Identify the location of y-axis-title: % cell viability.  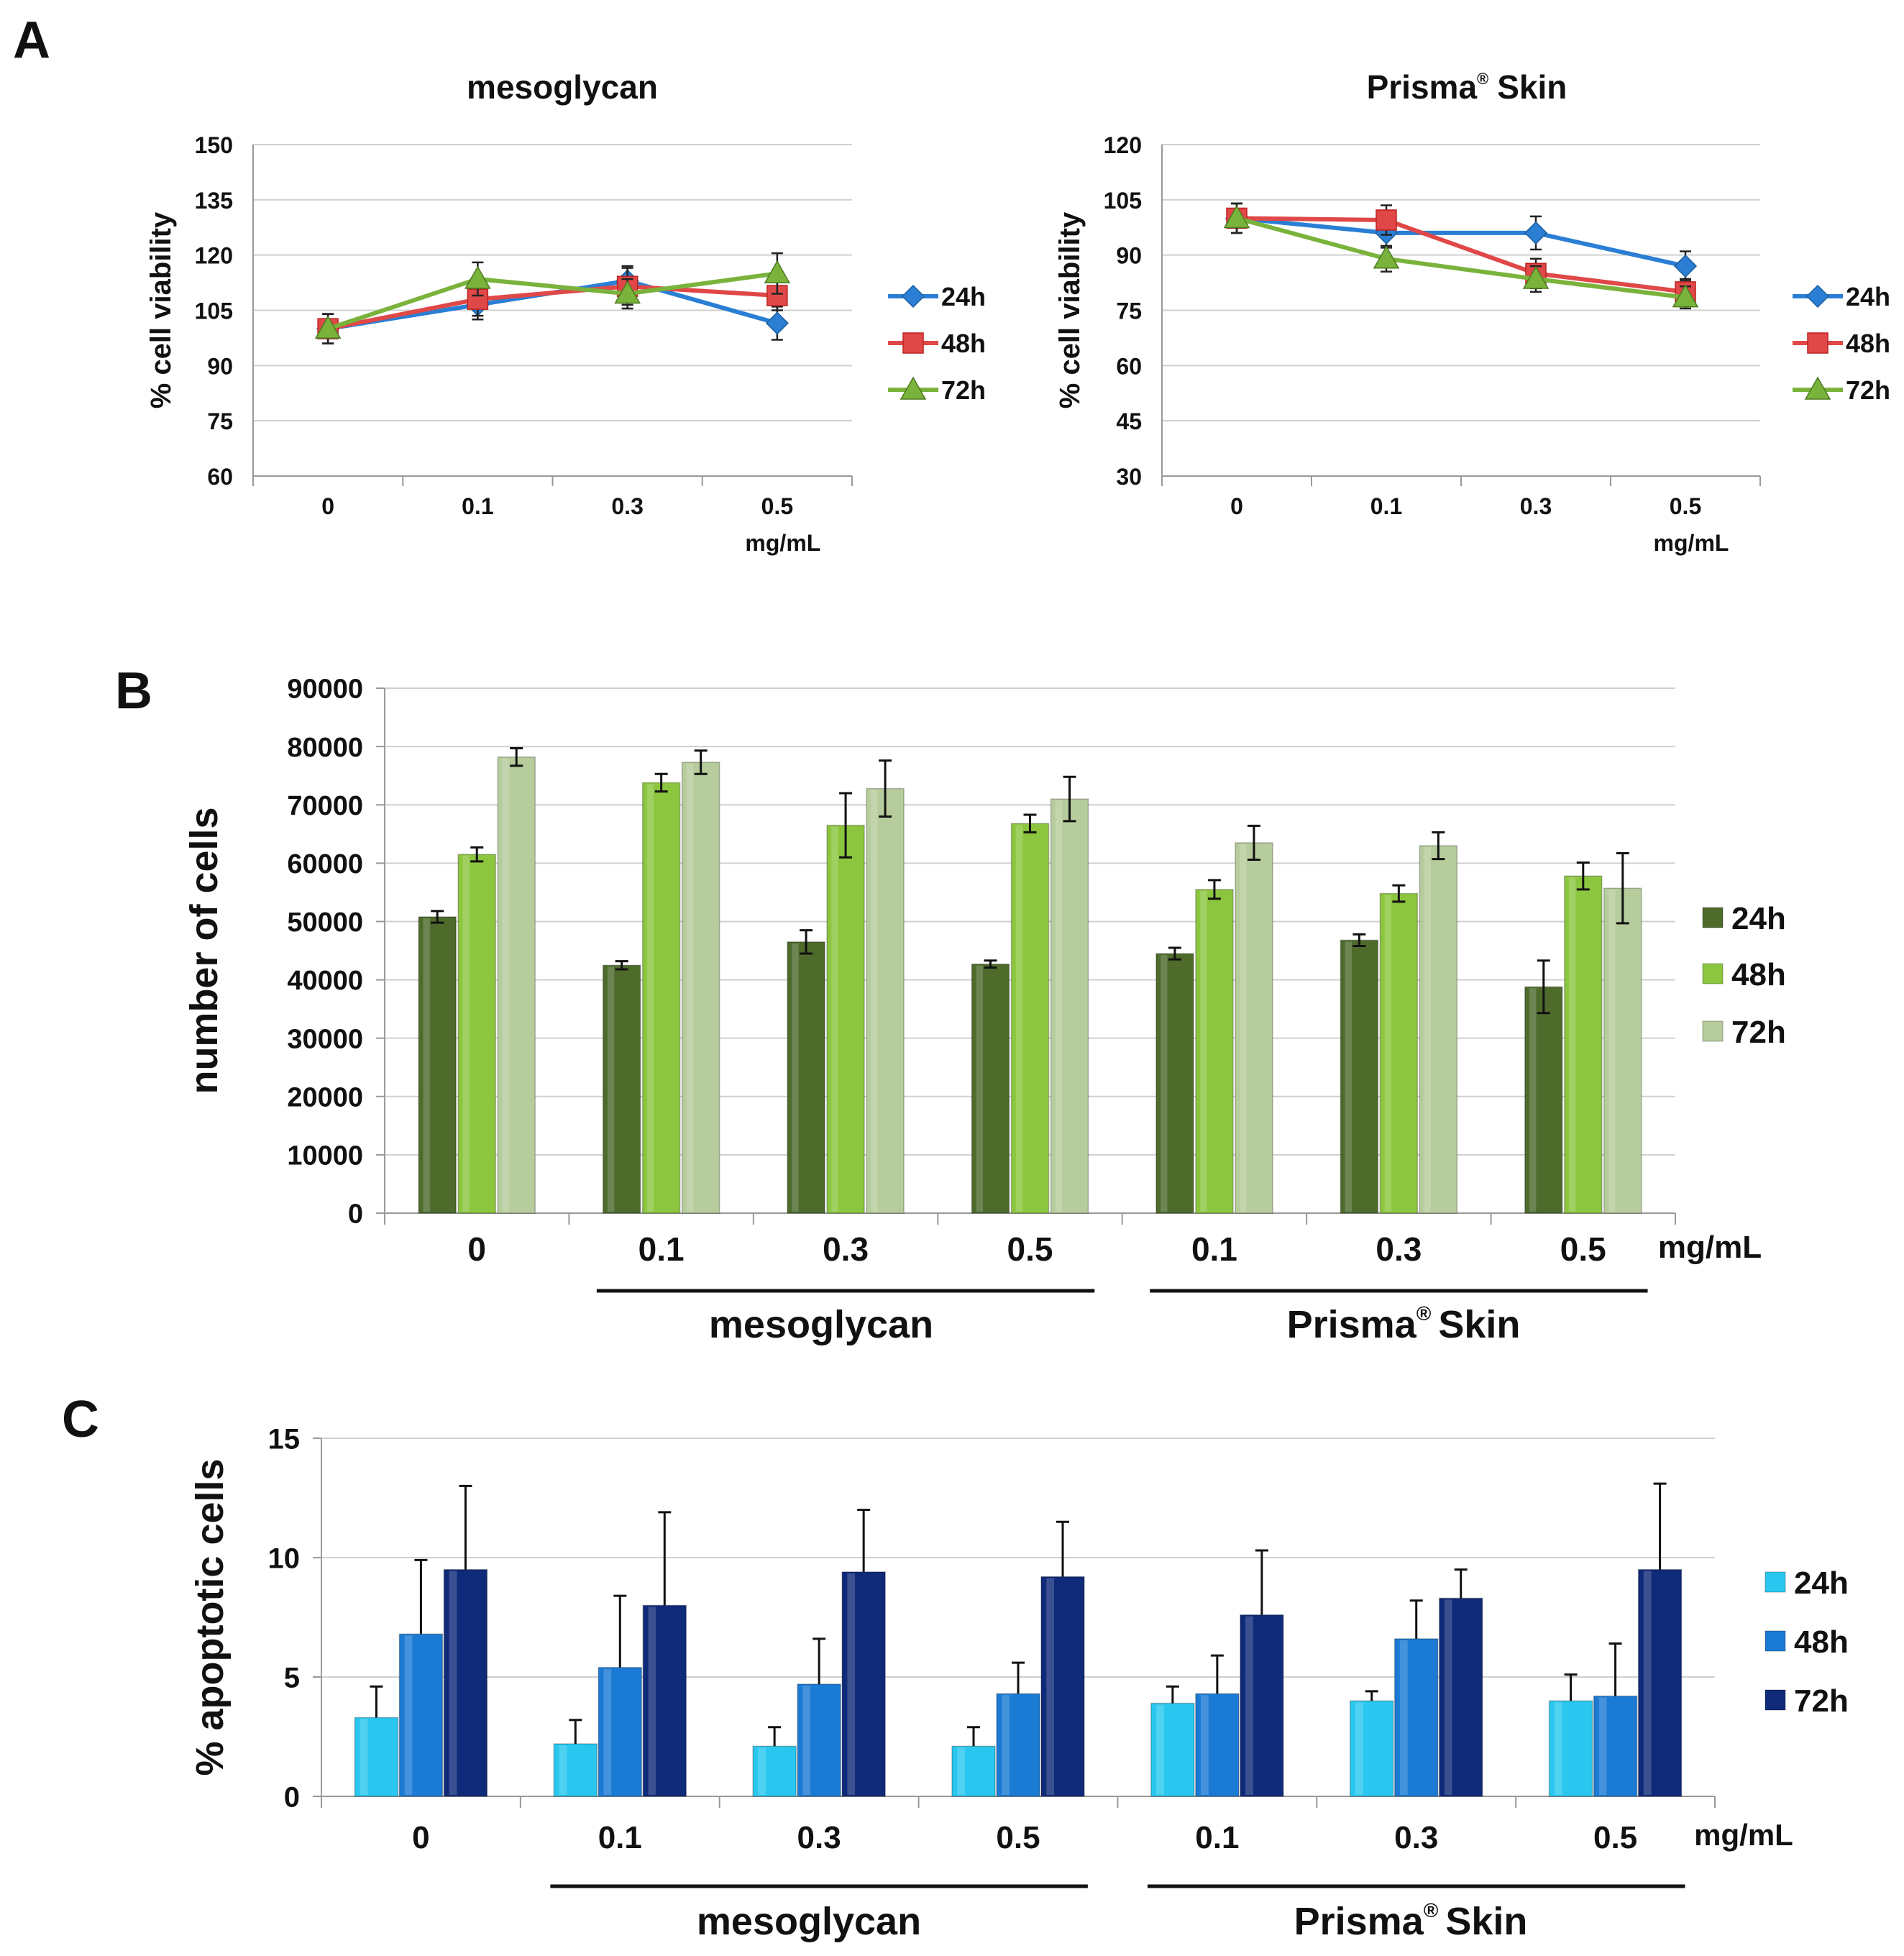
(161, 309).